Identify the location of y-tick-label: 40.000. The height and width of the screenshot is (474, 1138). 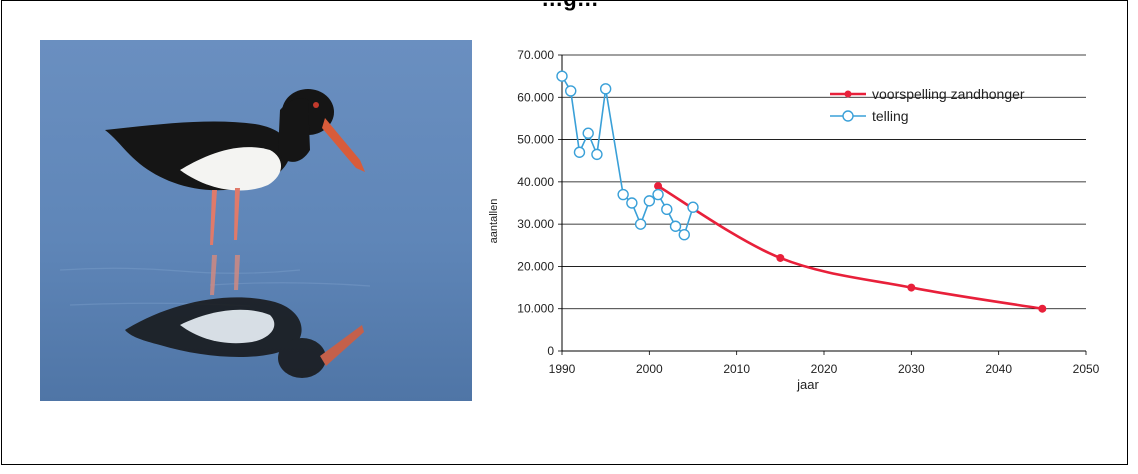
(535, 182).